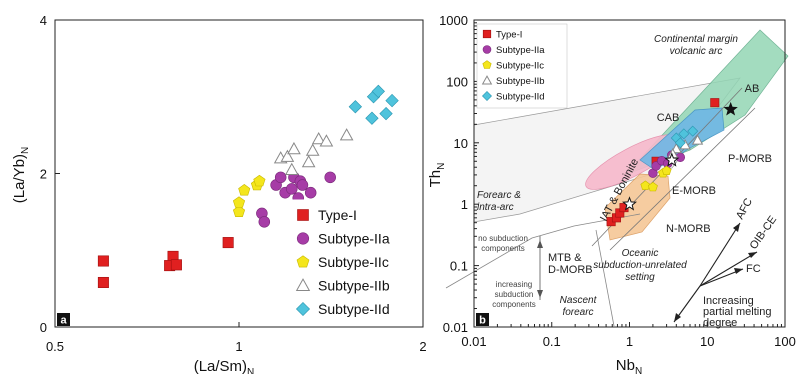  I want to click on label-subduction-components: components, so click(514, 304).